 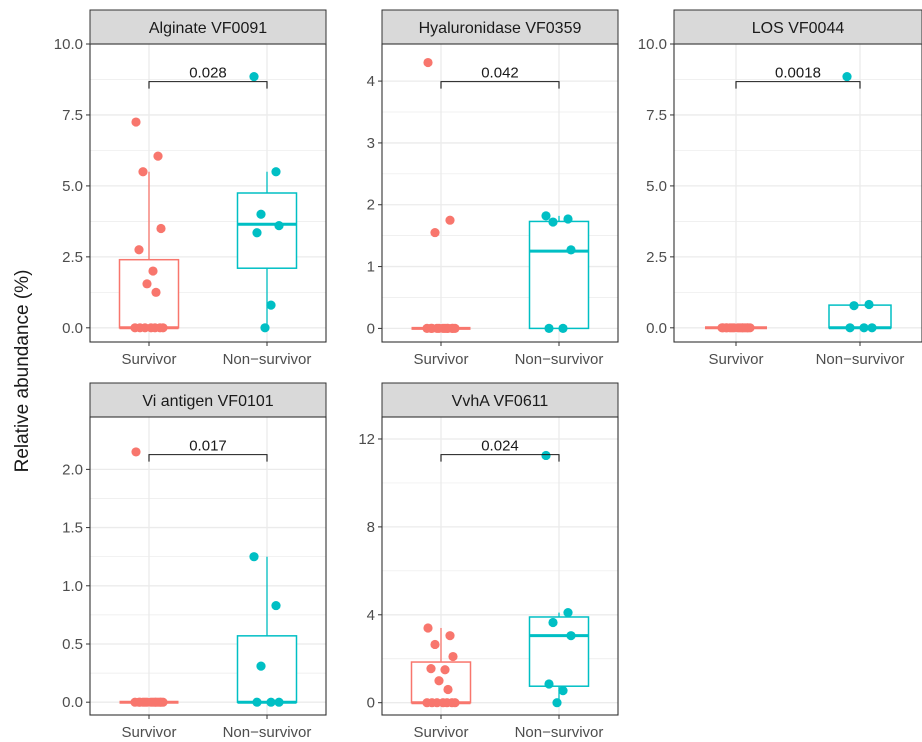 What do you see at coordinates (366, 439) in the screenshot?
I see `y-tick-label: 12` at bounding box center [366, 439].